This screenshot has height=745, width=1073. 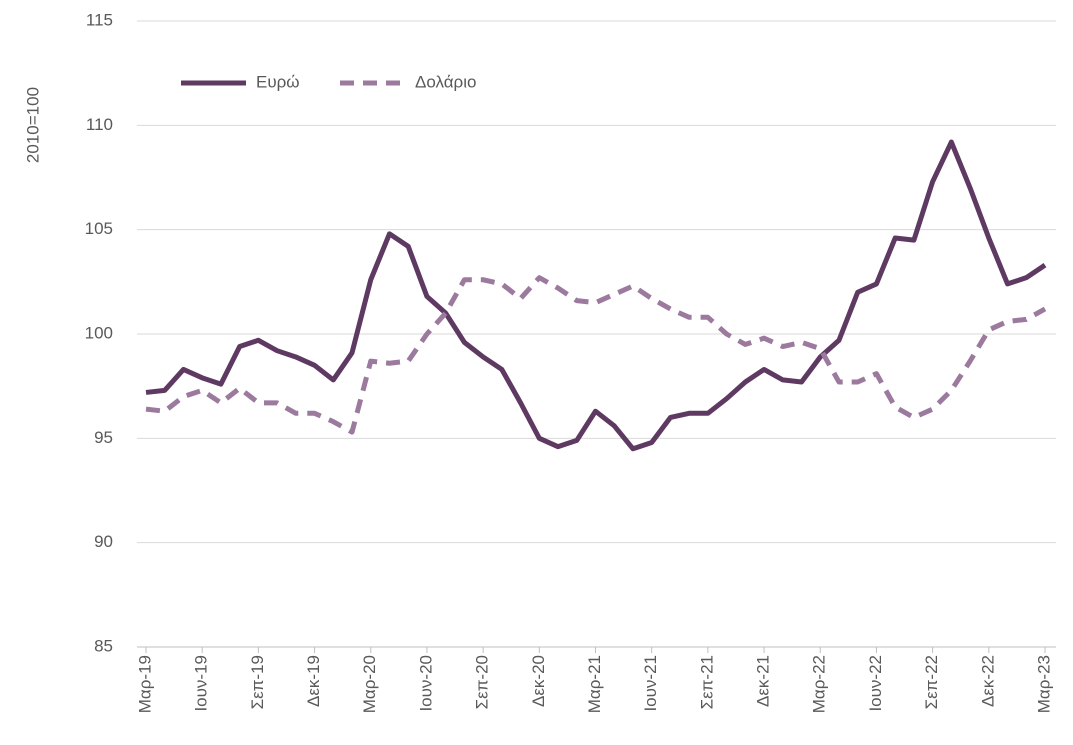 I want to click on x-tick-label: Σεπ-21, so click(x=706, y=682).